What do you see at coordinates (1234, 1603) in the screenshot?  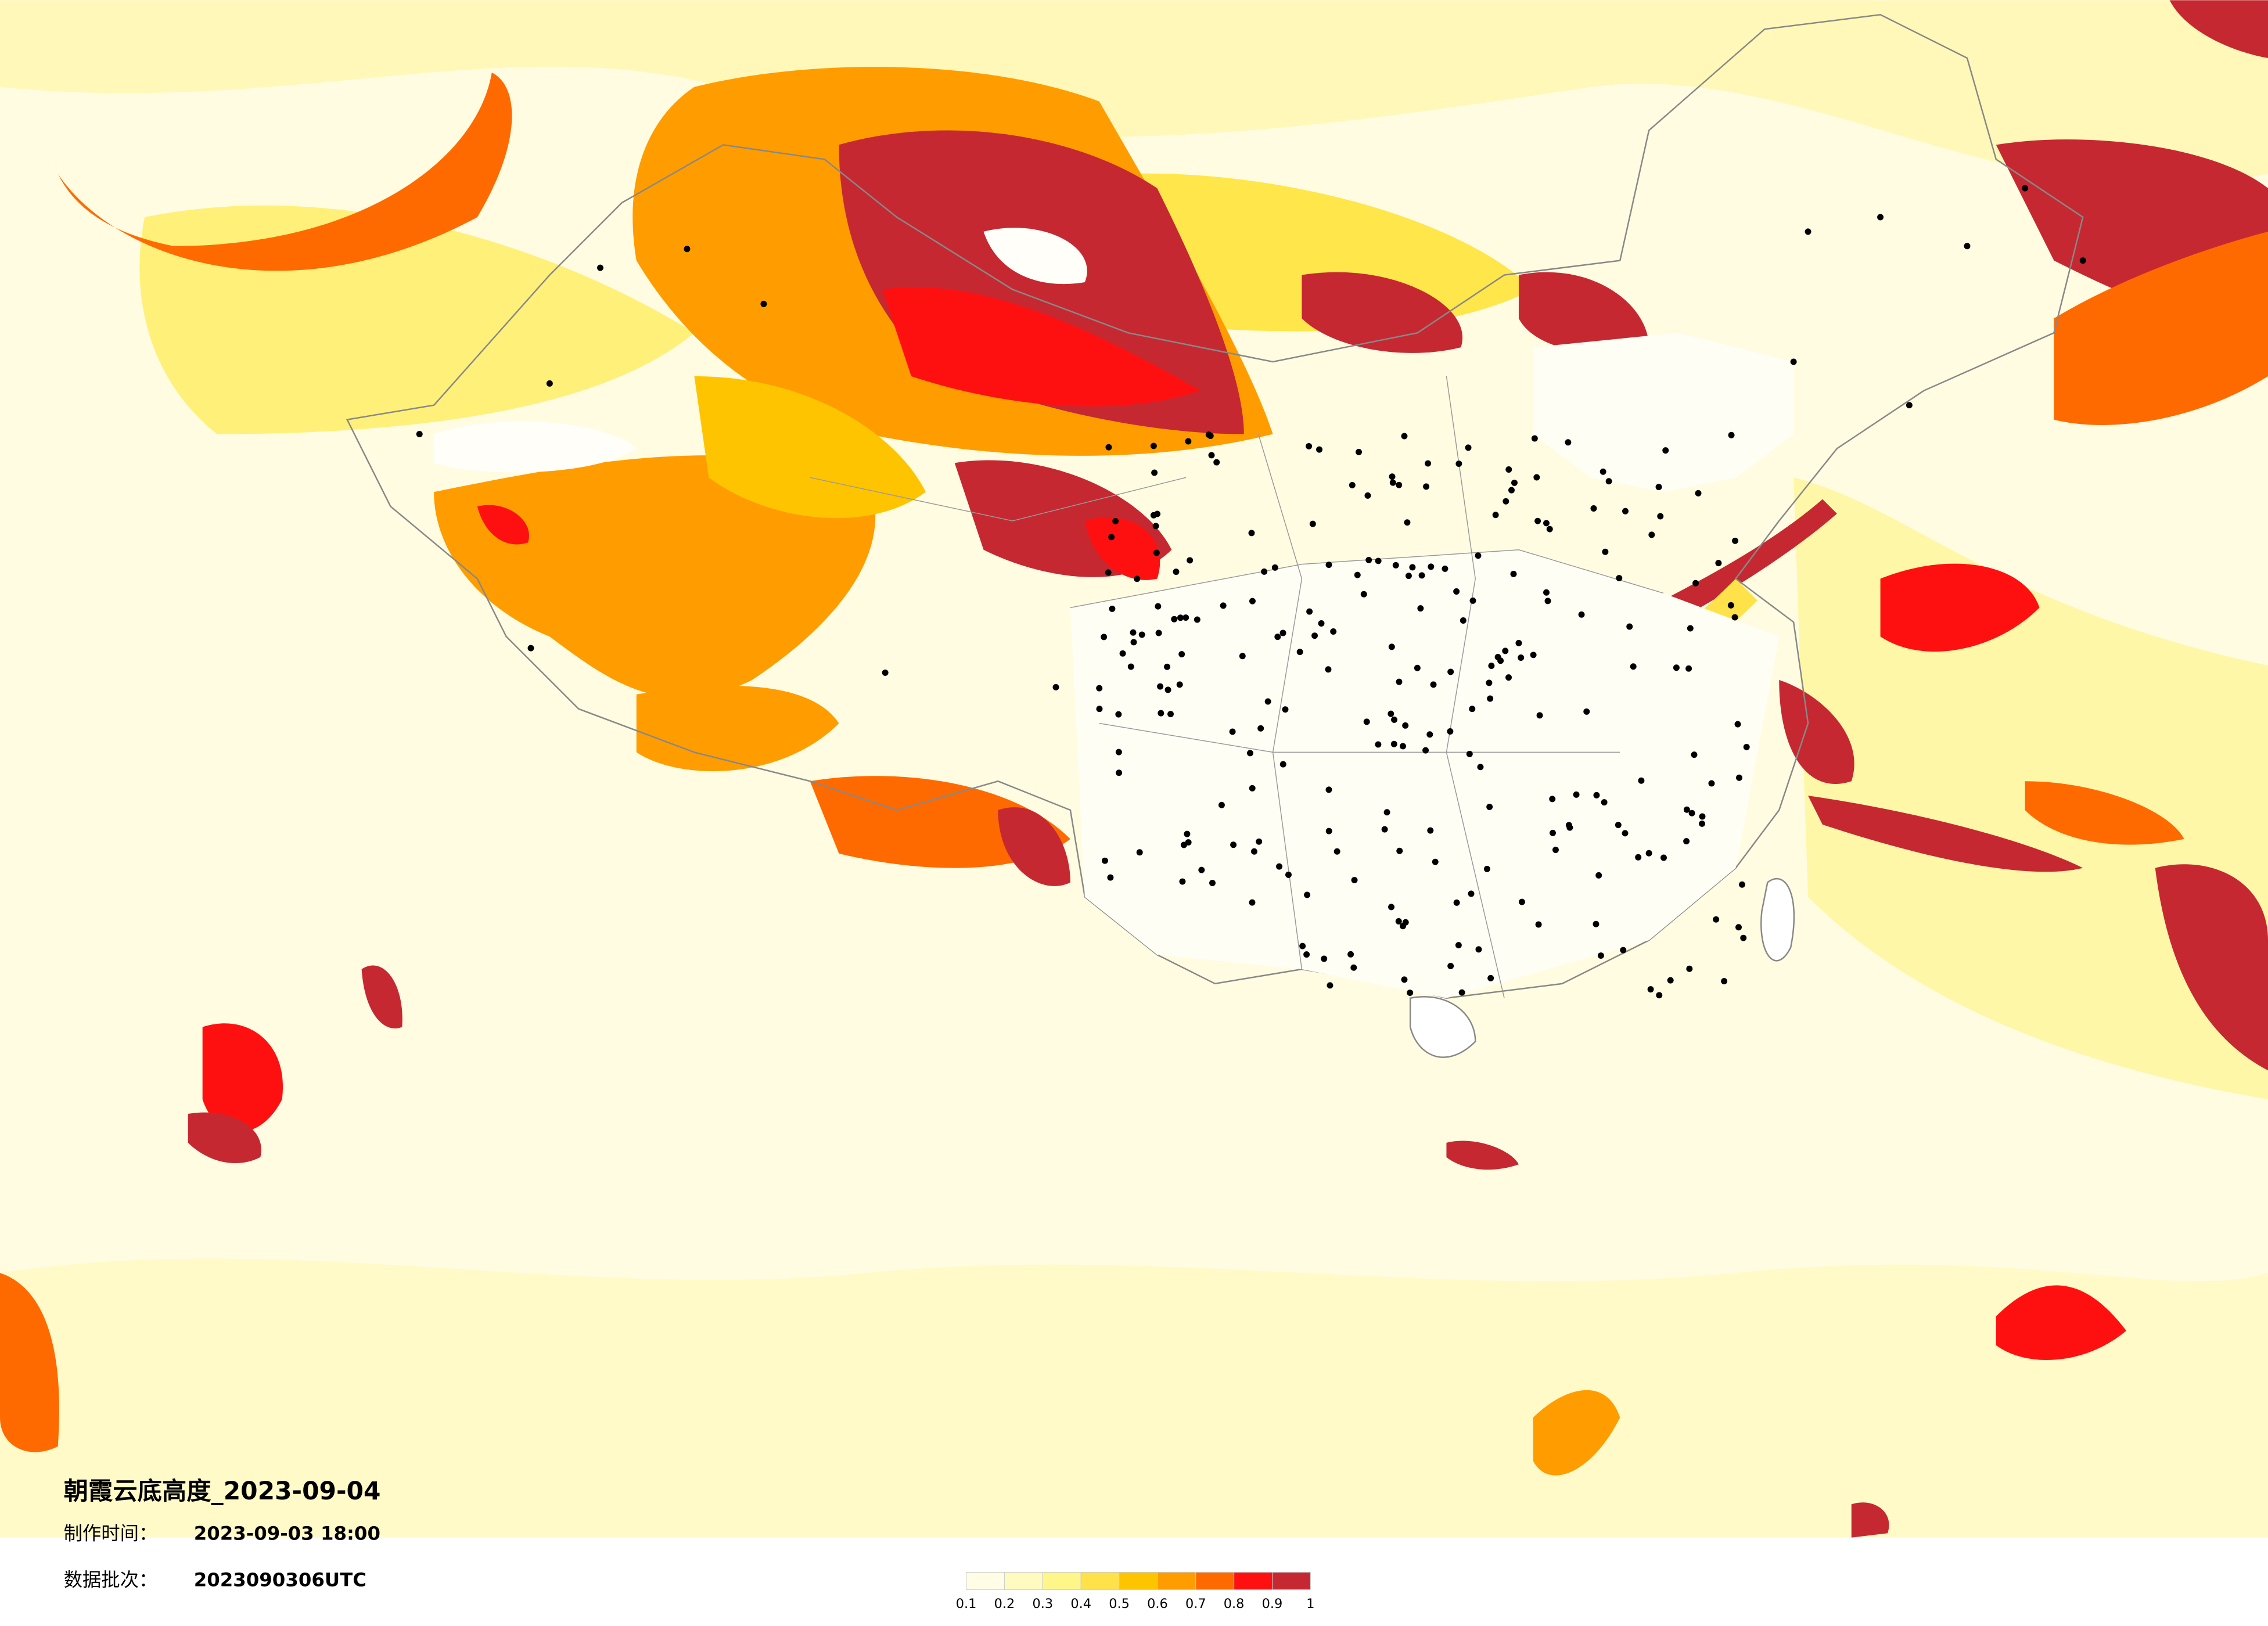 I see `colorbar-tick-label: 0.8` at bounding box center [1234, 1603].